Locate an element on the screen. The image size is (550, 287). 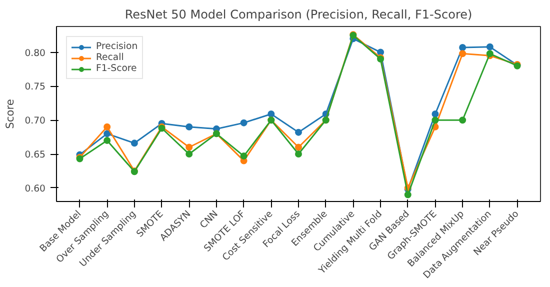
y-tick-label: 0.75 is located at coordinates (35, 87).